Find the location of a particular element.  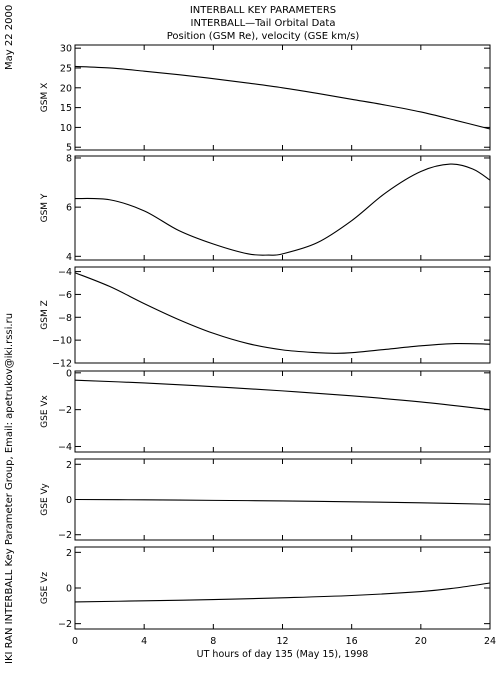

y-axis-label-gsm-z: GSM Z is located at coordinates (45, 314).